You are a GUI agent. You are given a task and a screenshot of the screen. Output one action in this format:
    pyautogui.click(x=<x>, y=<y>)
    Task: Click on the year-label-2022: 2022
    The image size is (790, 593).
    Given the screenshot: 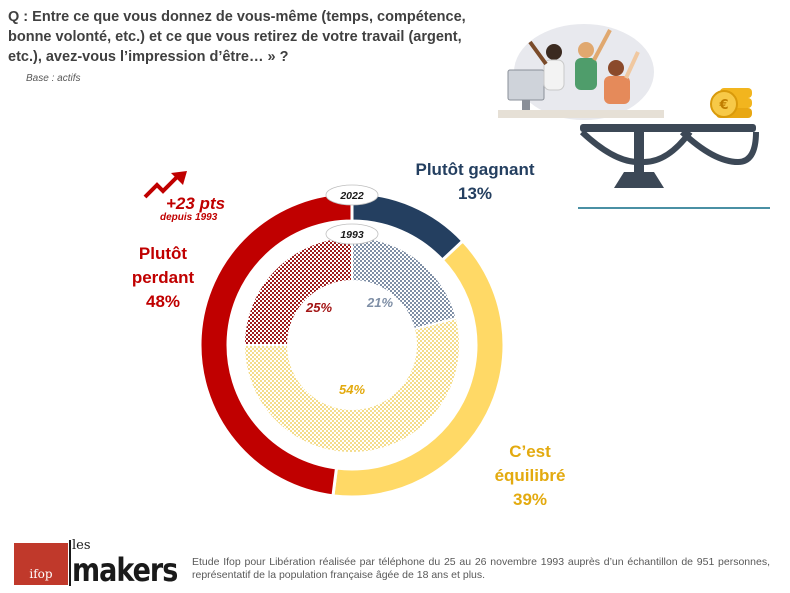 What is the action you would take?
    pyautogui.click(x=351, y=196)
    